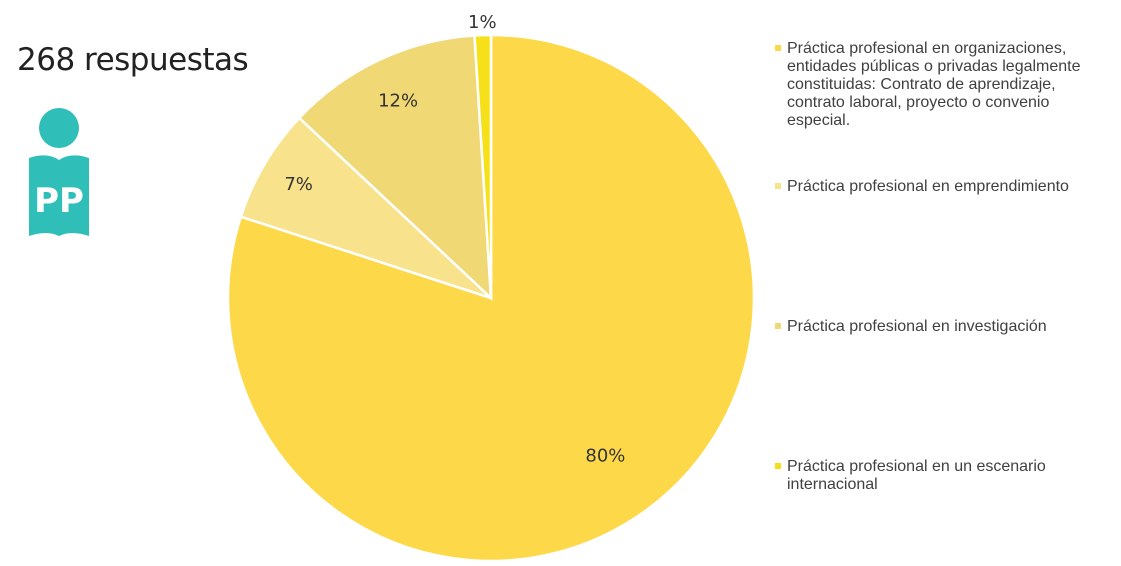 Image resolution: width=1121 pixels, height=566 pixels. Describe the element at coordinates (59, 172) in the screenshot. I see `logo-graphic: PP` at that location.